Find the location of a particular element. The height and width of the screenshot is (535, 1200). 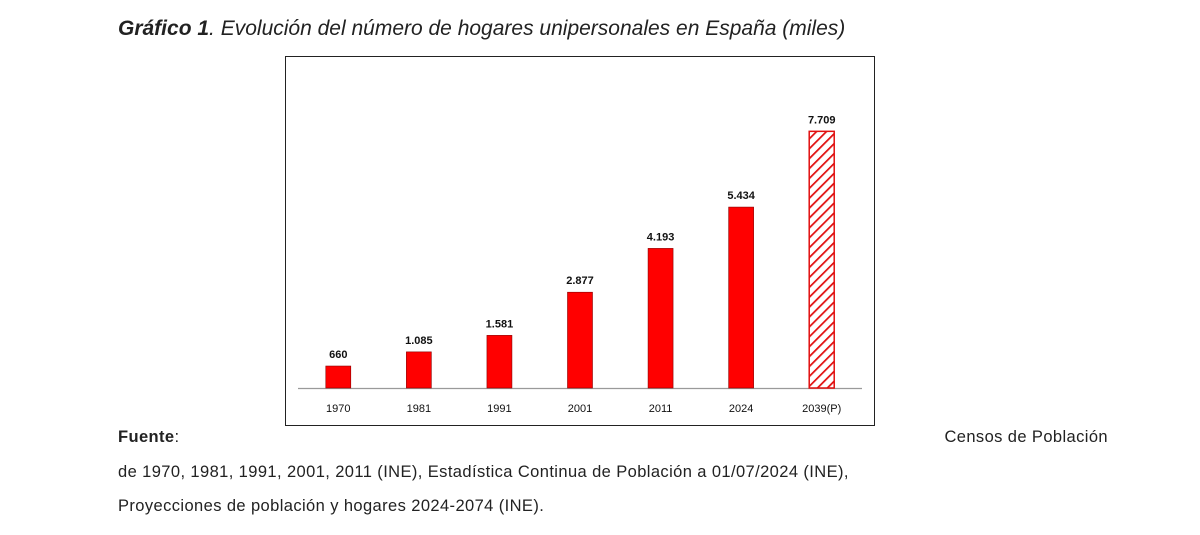

data-label: 5.434 is located at coordinates (741, 196).